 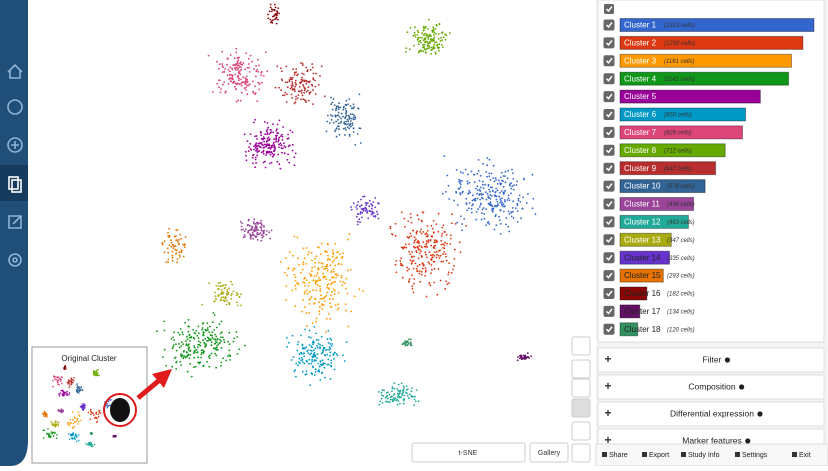 I want to click on gallery-button, so click(x=549, y=452).